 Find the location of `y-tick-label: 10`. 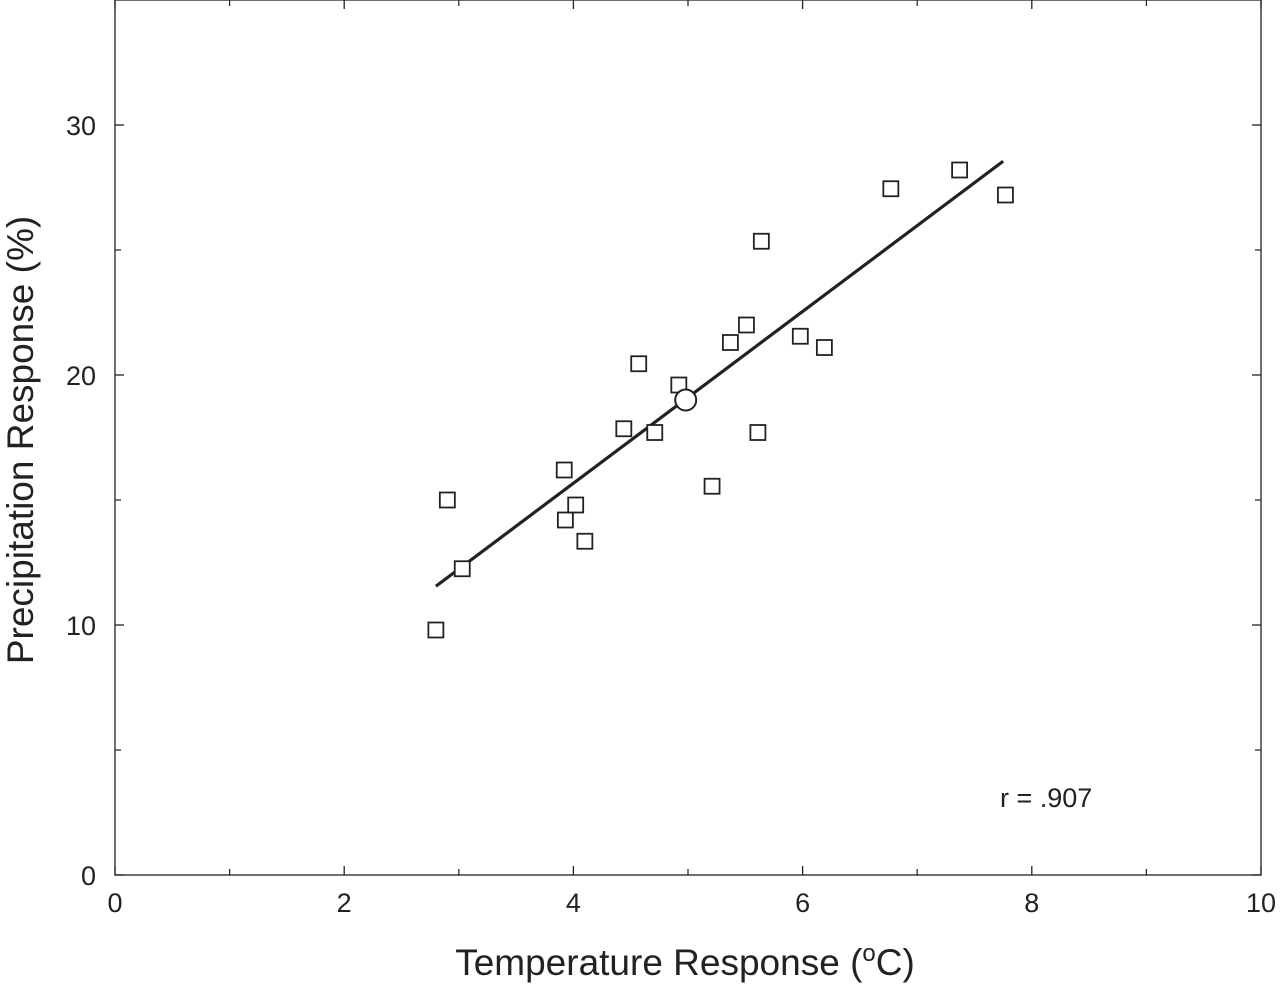

y-tick-label: 10 is located at coordinates (81, 626).